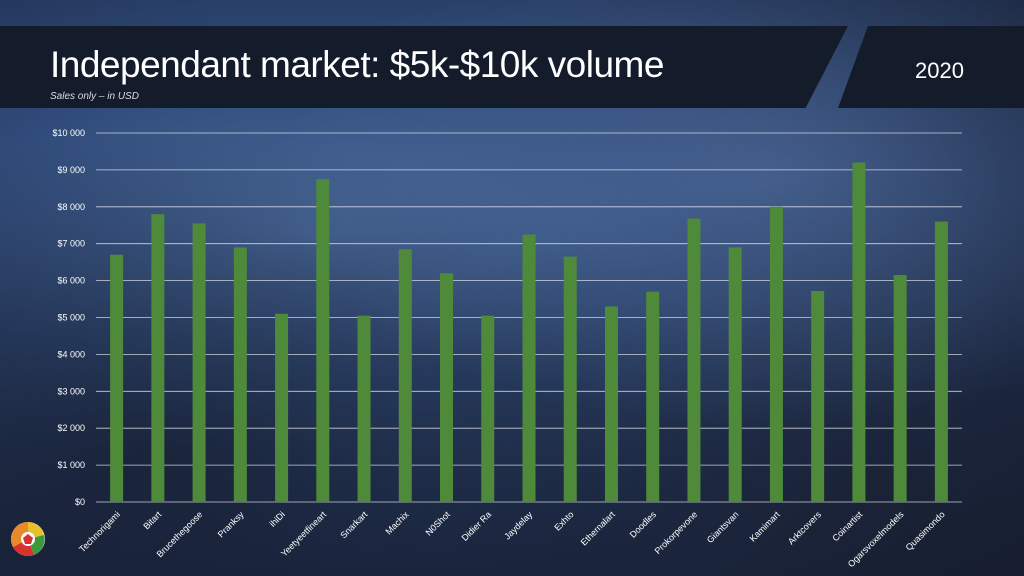 This screenshot has width=1024, height=576. I want to click on y-tick-label: $7 000, so click(71, 244).